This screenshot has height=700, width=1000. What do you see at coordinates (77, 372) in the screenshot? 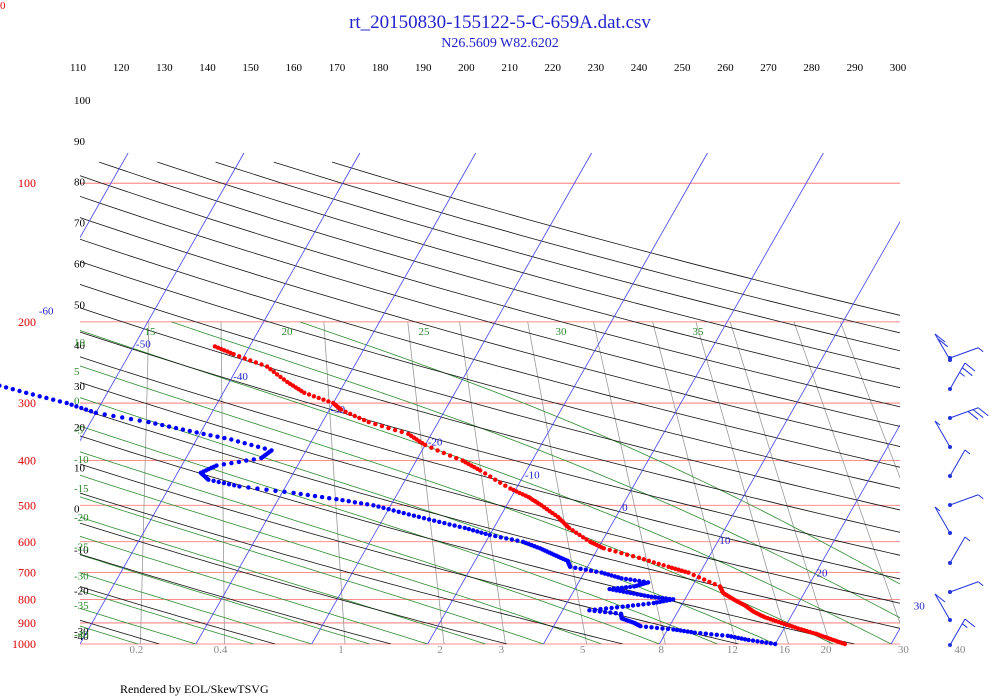
I see `moist-adiabat-label: 5` at bounding box center [77, 372].